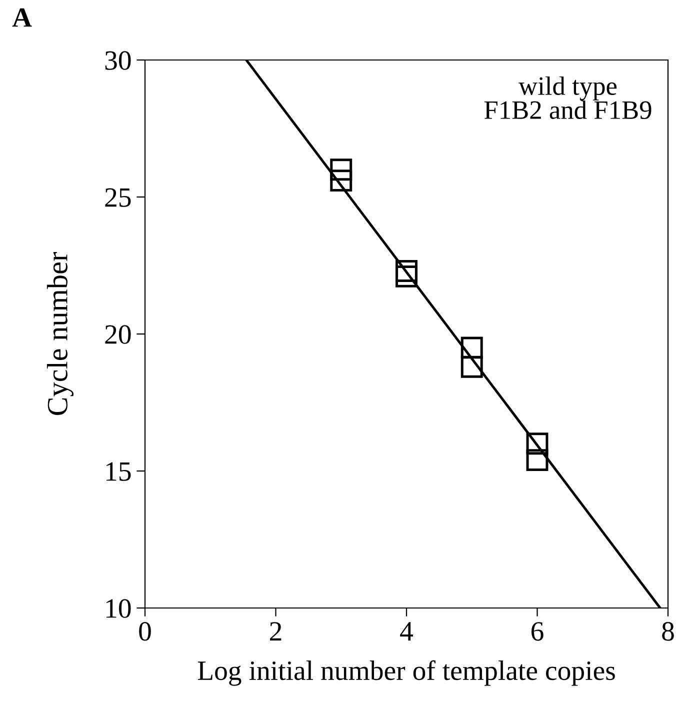 Image resolution: width=683 pixels, height=704 pixels. I want to click on x-axis-title: Log initial number of template copies, so click(406, 673).